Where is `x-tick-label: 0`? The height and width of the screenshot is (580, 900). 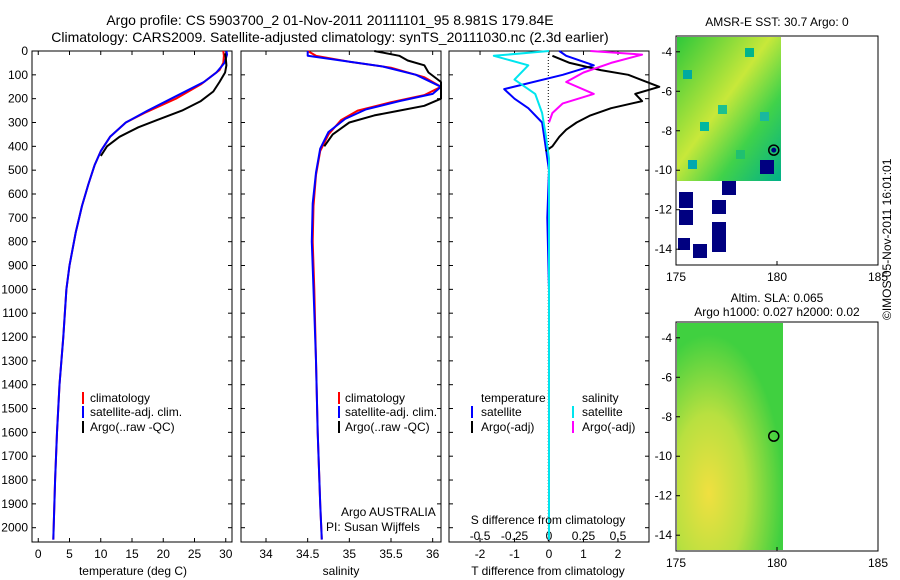
x-tick-label: 0 is located at coordinates (38, 554).